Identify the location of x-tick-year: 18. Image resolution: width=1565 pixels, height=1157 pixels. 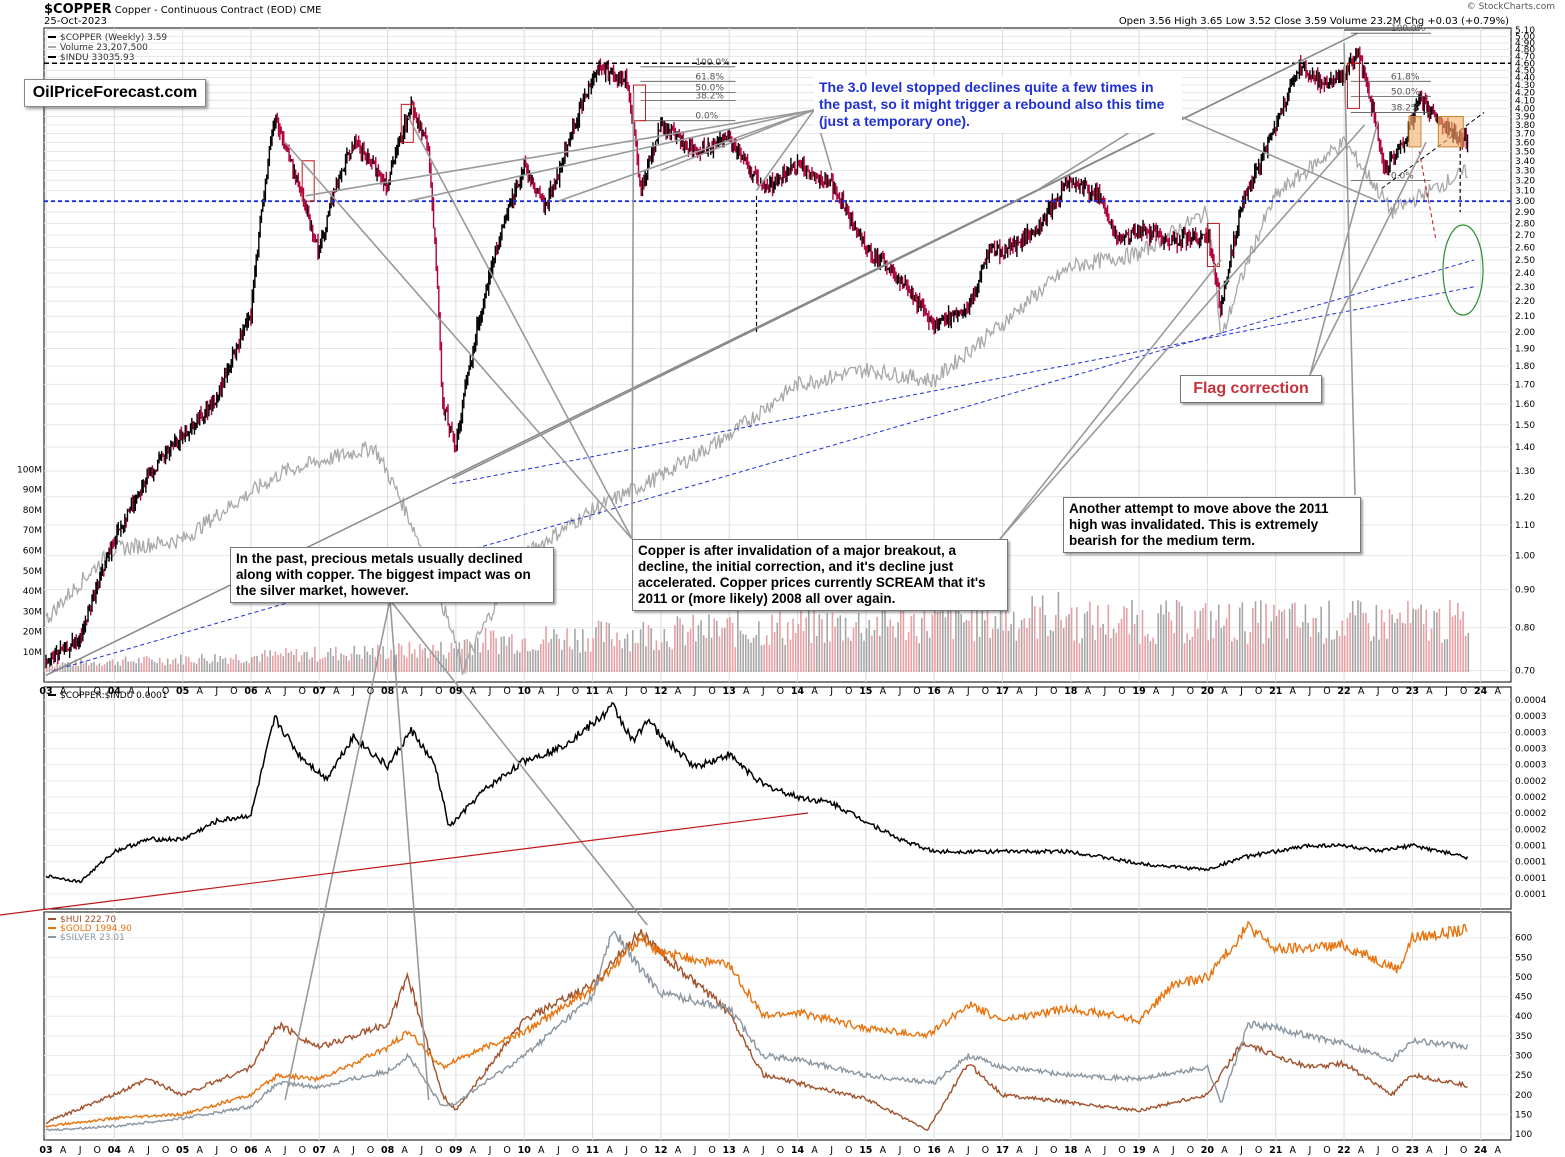
(1071, 1150).